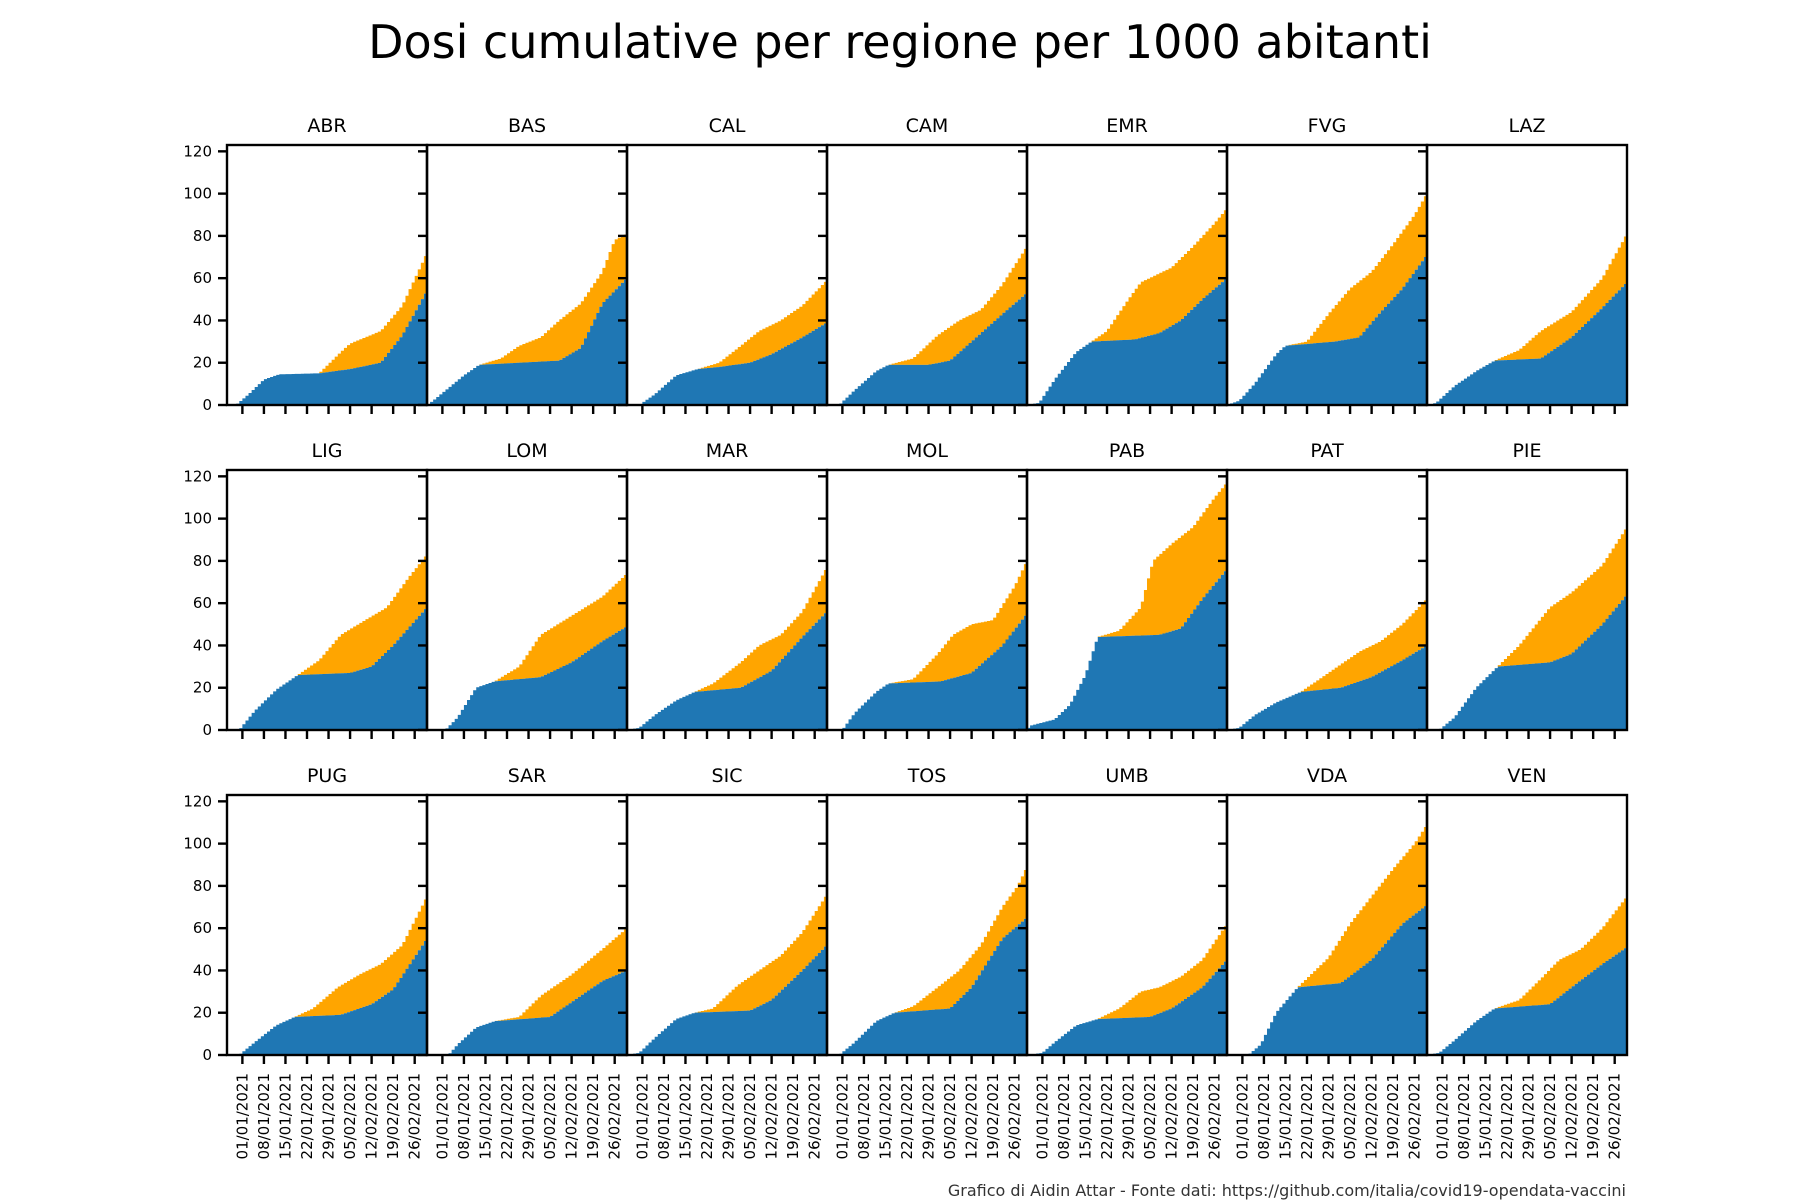  Describe the element at coordinates (1127, 126) in the screenshot. I see `emr-panel-title: EMR` at that location.